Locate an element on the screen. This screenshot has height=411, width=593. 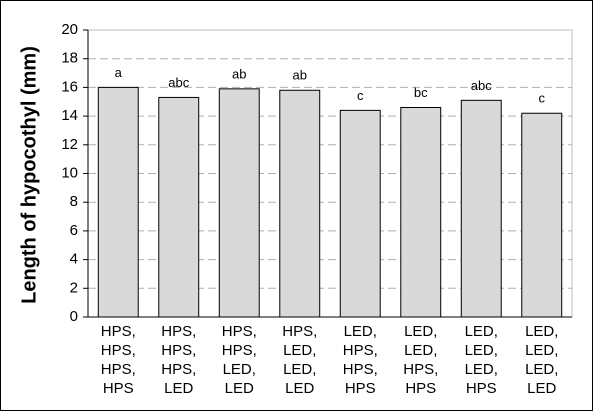
y-tick-label: 14 is located at coordinates (69, 115).